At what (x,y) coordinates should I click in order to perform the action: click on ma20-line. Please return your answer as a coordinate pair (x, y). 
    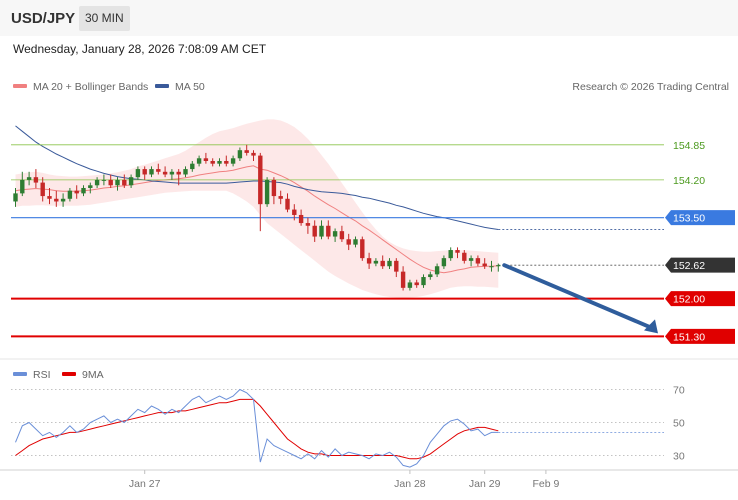
    Looking at the image, I should click on (257, 219).